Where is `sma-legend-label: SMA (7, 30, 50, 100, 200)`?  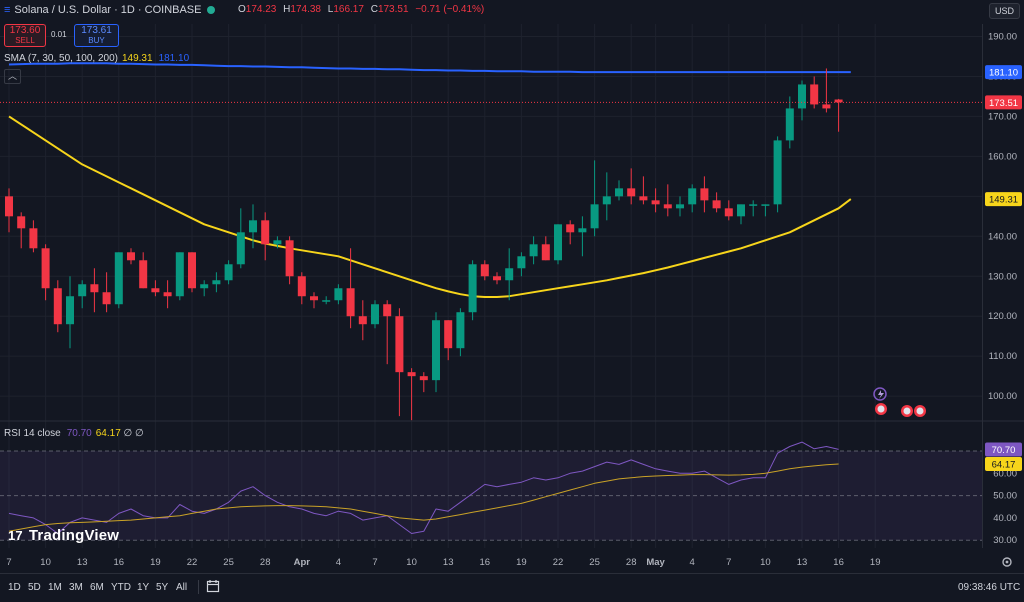
sma-legend-label: SMA (7, 30, 50, 100, 200) is located at coordinates (61, 58).